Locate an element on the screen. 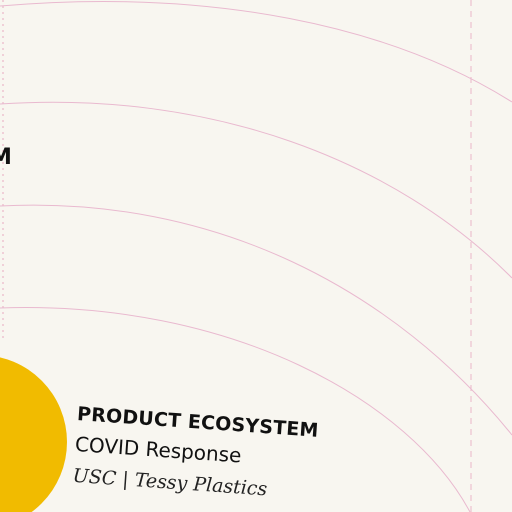 The width and height of the screenshot is (512, 512). yellow-circle is located at coordinates (33, 434).